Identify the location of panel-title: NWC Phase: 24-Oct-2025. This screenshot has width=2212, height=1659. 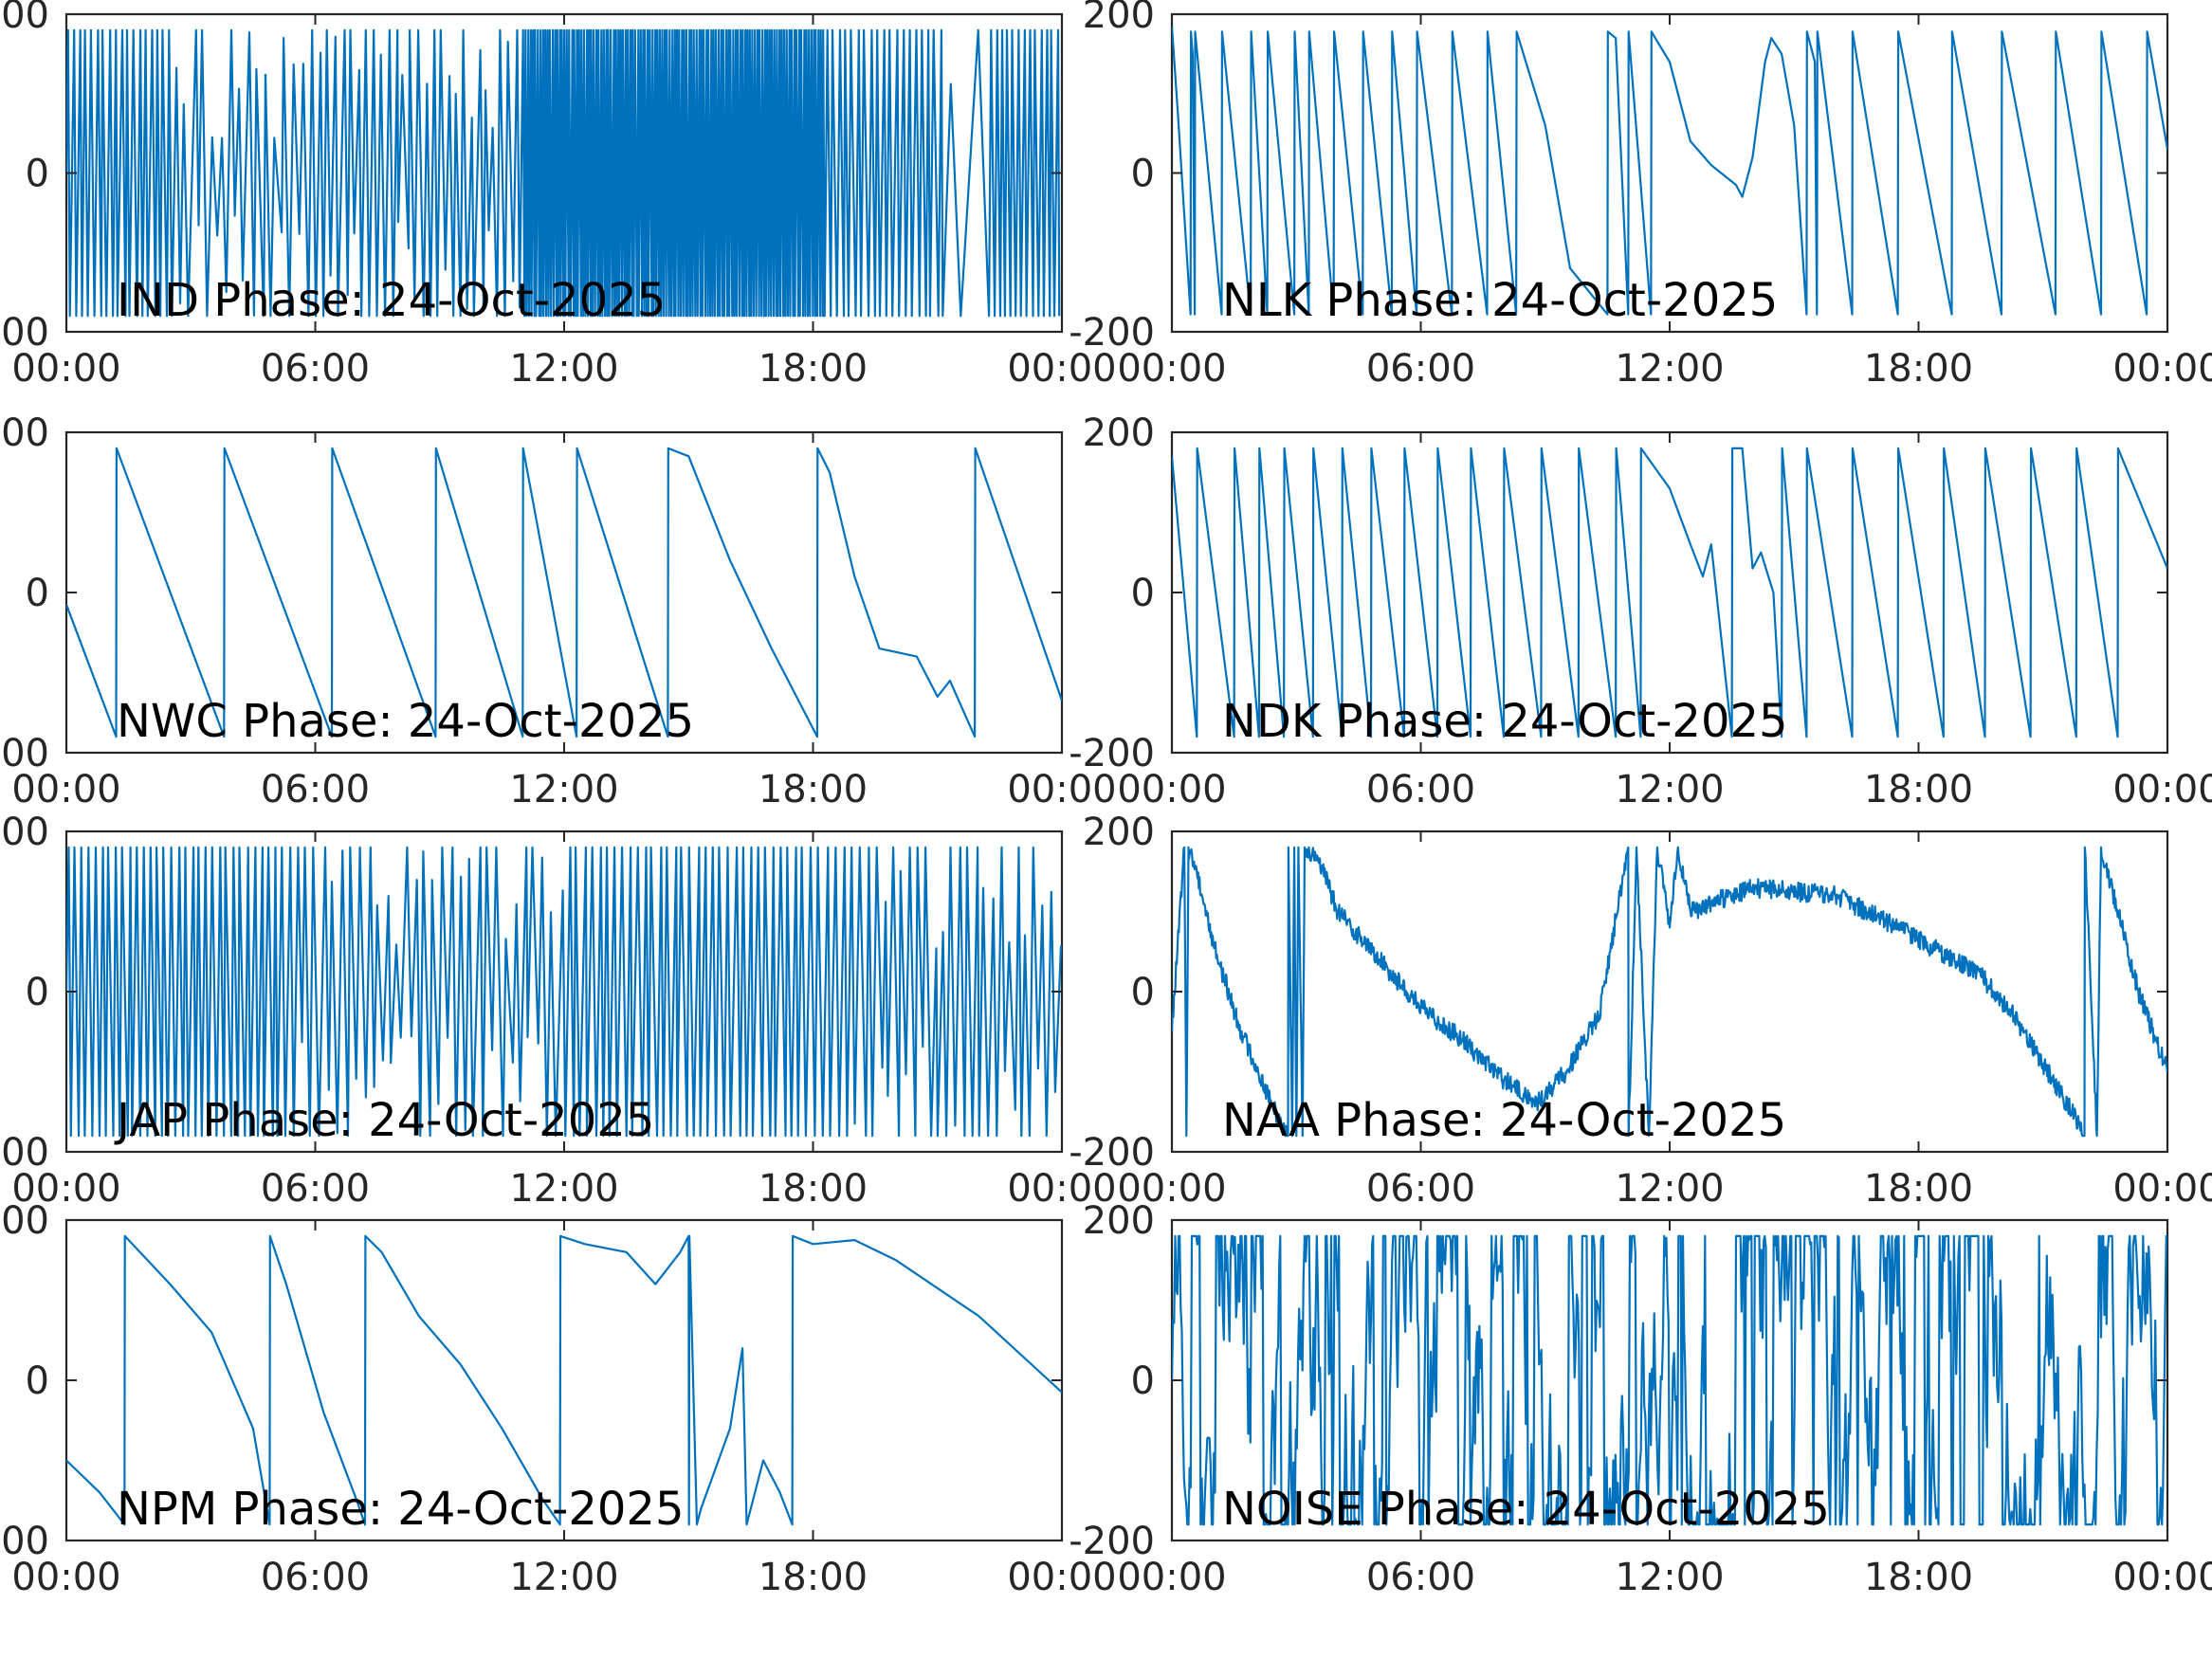
(405, 721).